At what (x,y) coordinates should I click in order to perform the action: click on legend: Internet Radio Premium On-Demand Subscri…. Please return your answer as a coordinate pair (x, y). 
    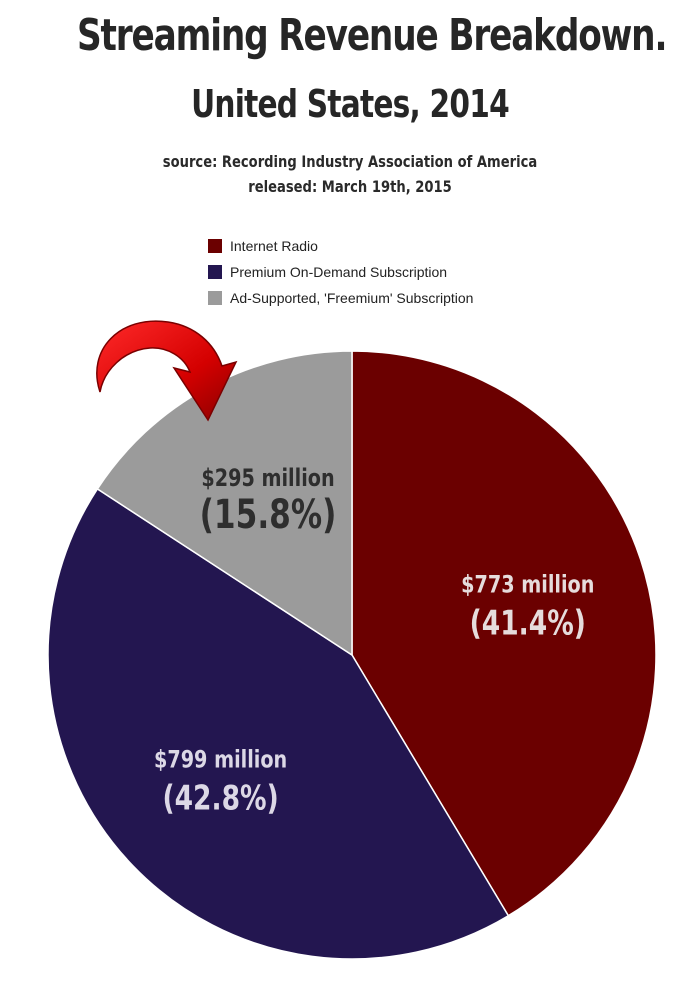
    Looking at the image, I should click on (340, 272).